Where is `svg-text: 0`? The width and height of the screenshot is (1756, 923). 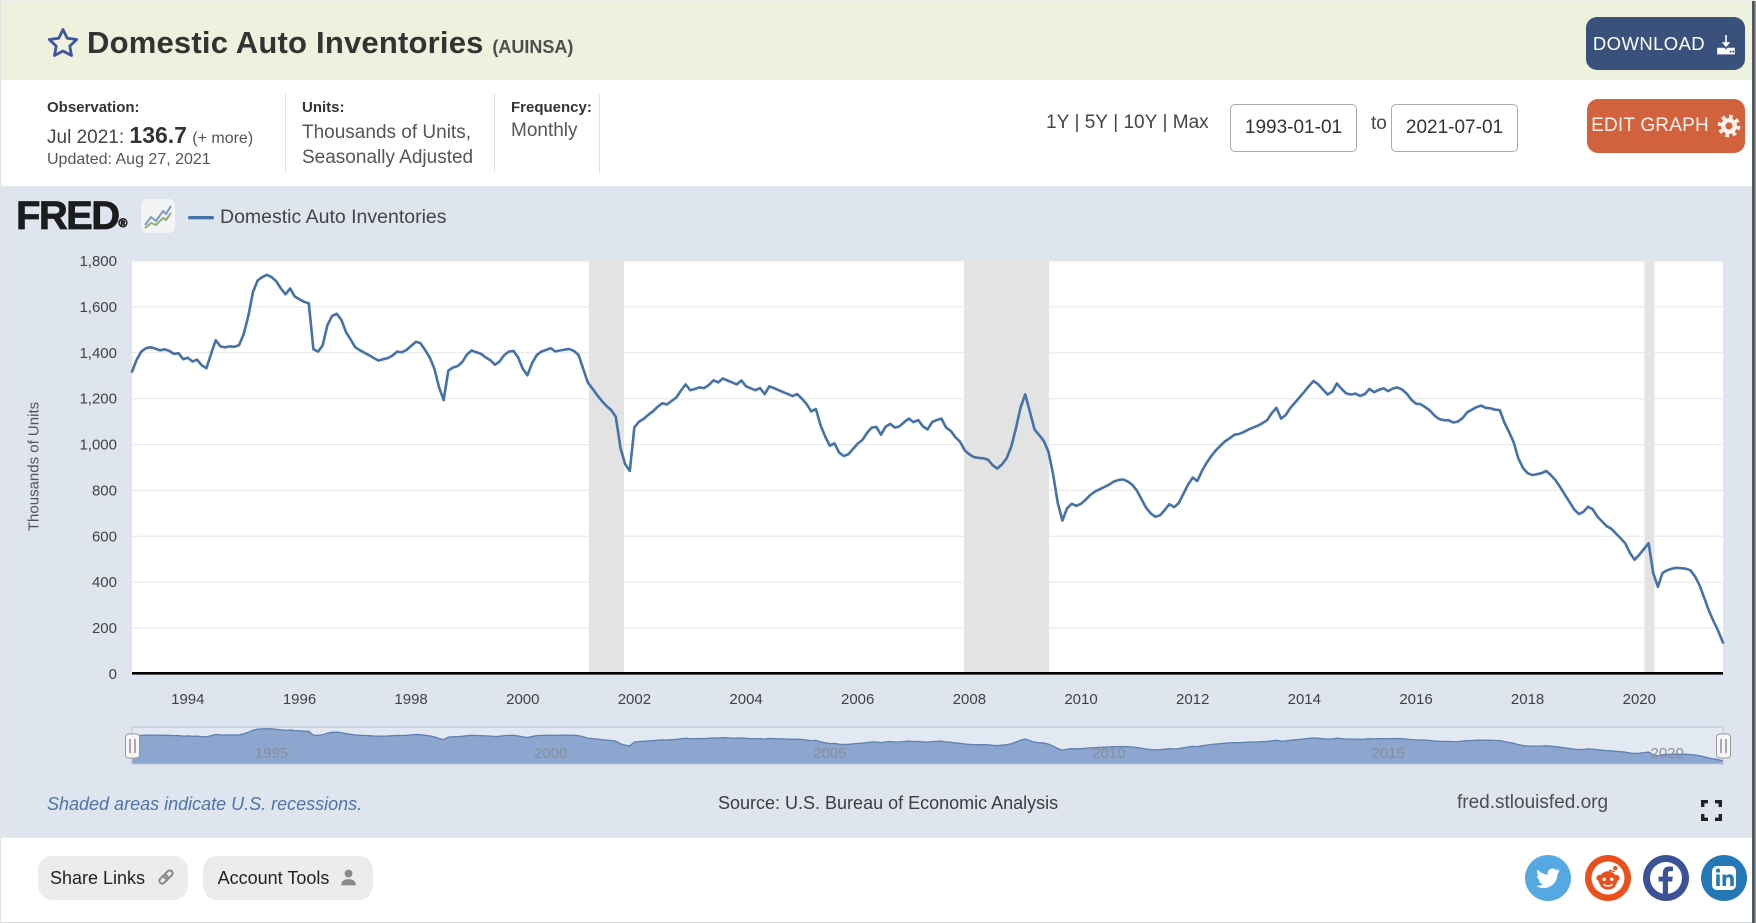
svg-text: 0 is located at coordinates (113, 674).